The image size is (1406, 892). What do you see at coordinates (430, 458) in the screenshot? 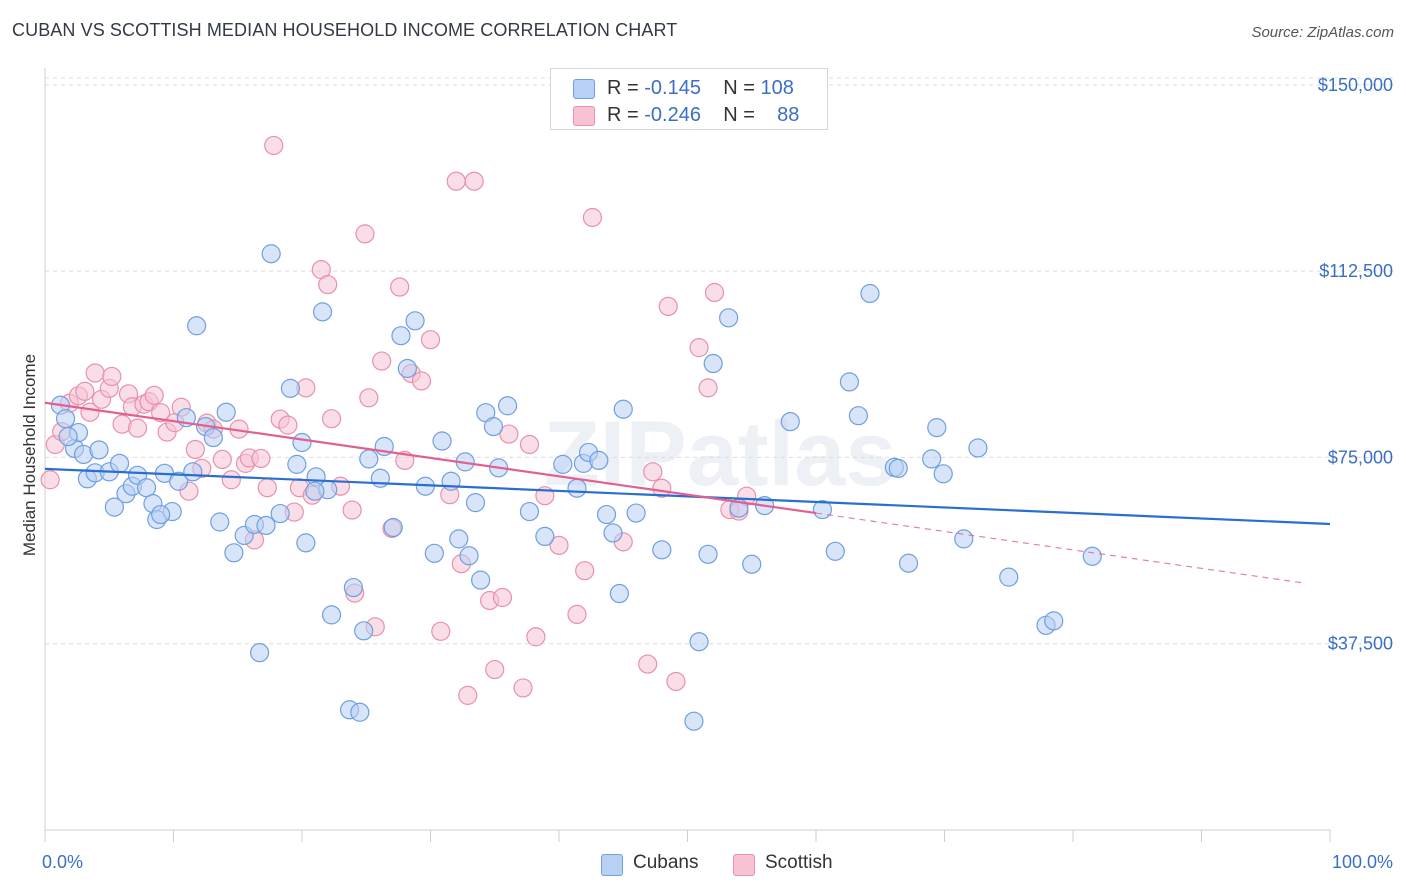
I see `scottish-trend-line` at bounding box center [430, 458].